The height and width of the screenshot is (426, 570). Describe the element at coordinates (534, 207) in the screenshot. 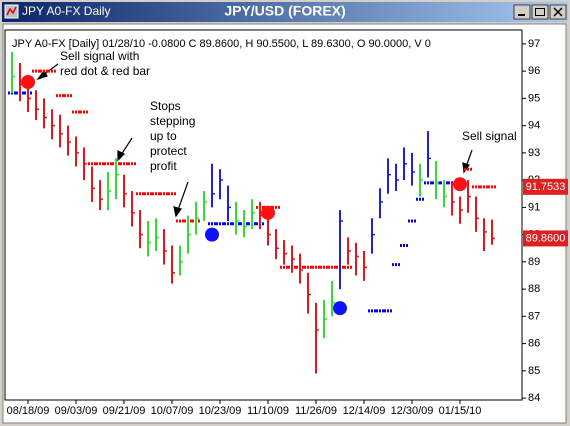

I see `y-tick-label: 91` at that location.